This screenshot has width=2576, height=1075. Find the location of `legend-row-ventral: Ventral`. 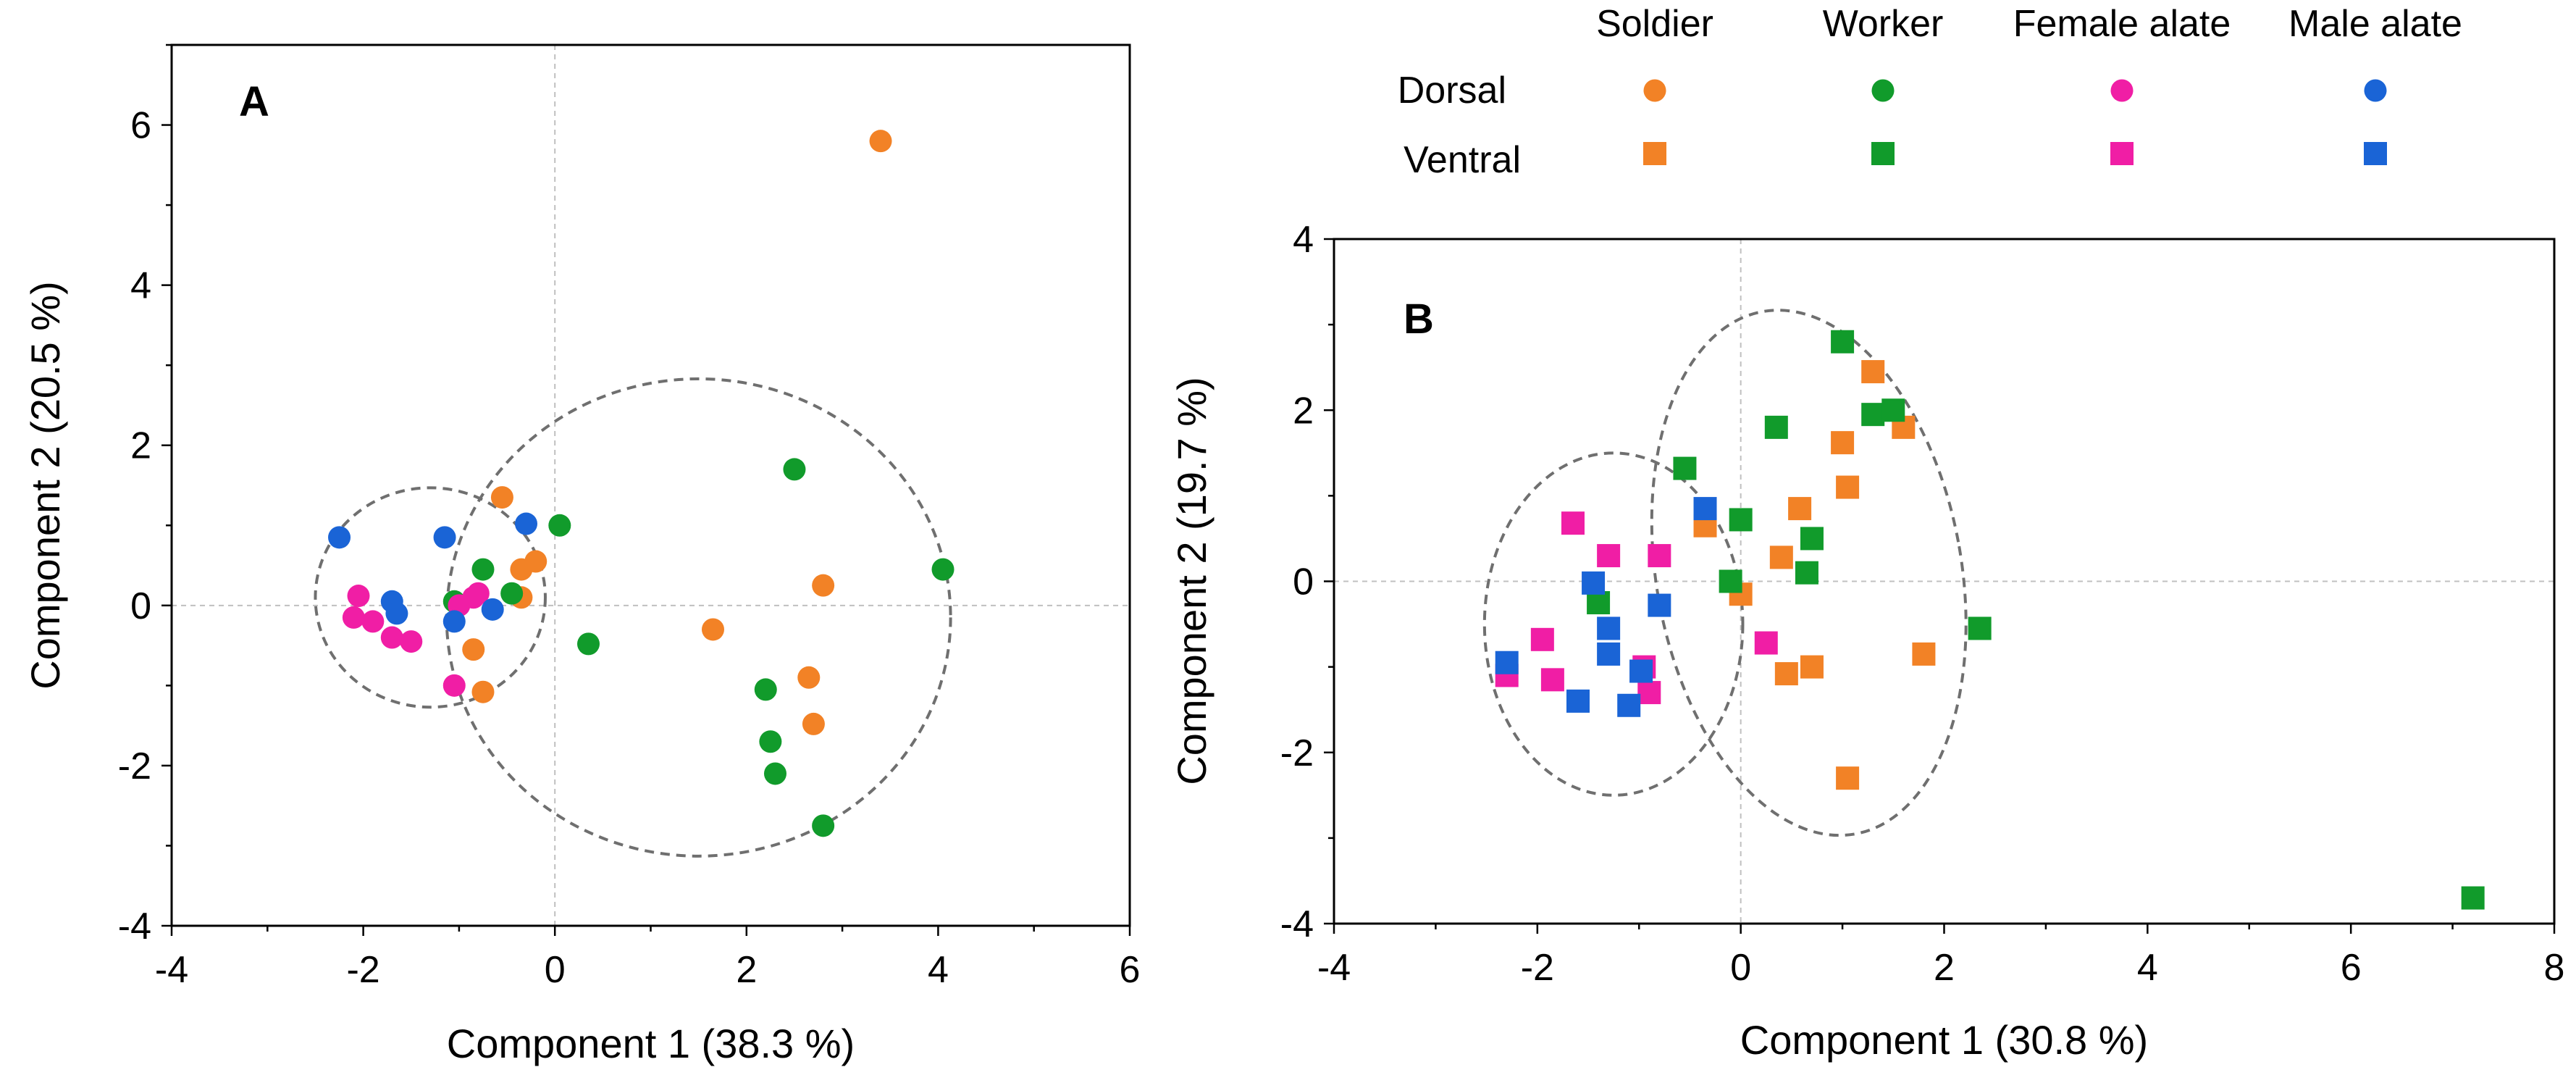

legend-row-ventral: Ventral is located at coordinates (1462, 160).